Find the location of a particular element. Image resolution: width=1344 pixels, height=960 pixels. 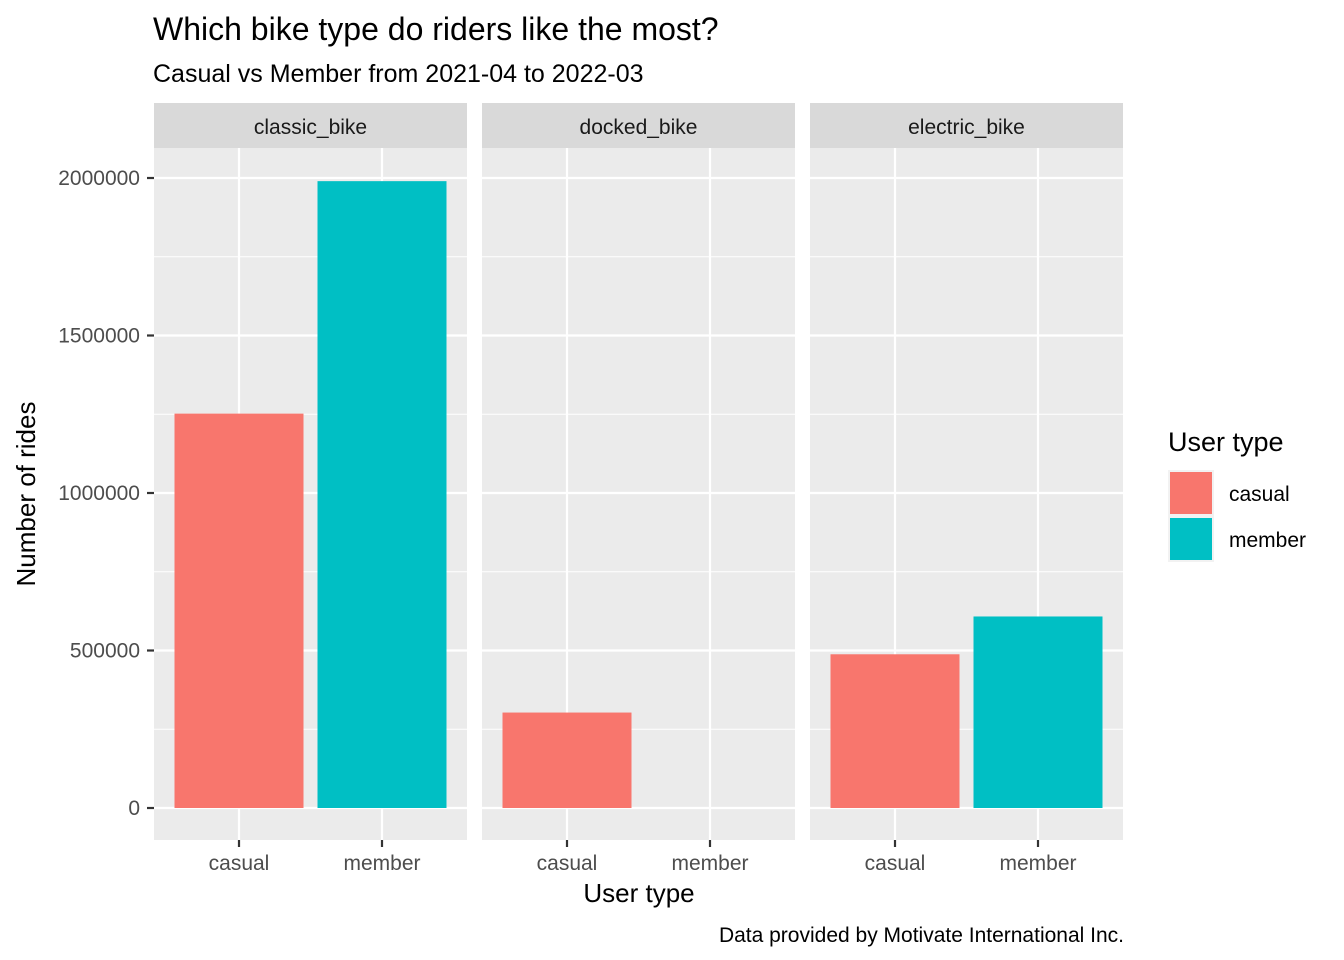

y-axis: 0 500000 1000000 1500000 2000000 is located at coordinates (106, 493).